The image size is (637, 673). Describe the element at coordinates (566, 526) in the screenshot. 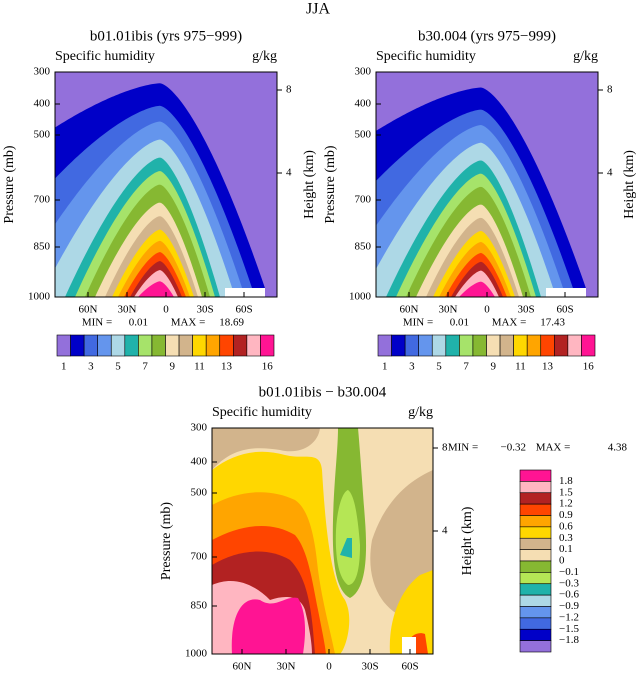

I see `colorbar-label: 0.6` at that location.